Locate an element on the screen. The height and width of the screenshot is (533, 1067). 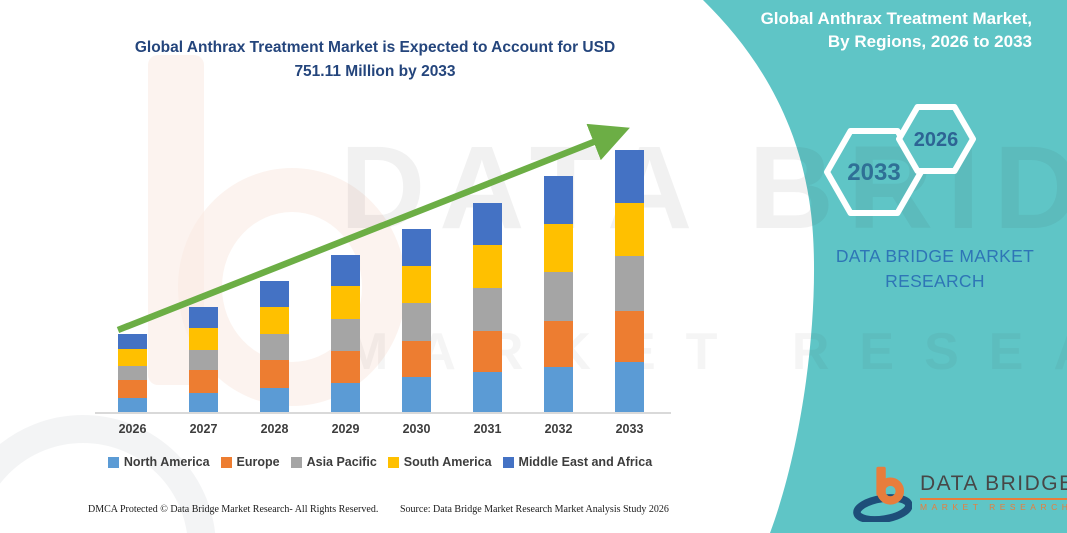
bar-segment-asia-pacific-2033 is located at coordinates (629, 284).